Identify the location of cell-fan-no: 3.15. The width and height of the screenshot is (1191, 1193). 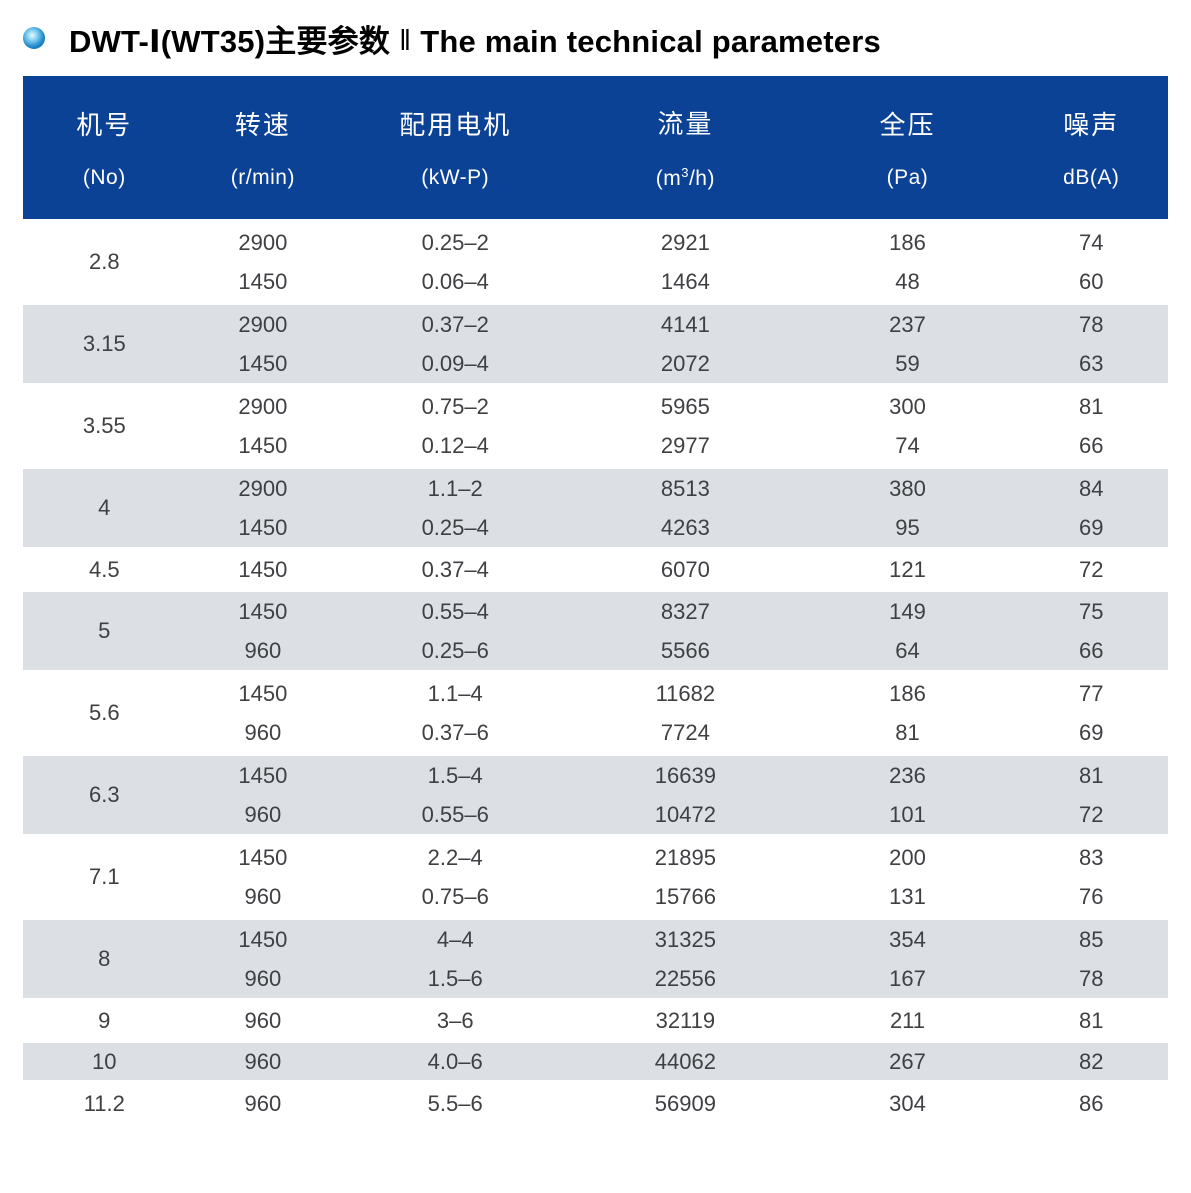
(104, 343).